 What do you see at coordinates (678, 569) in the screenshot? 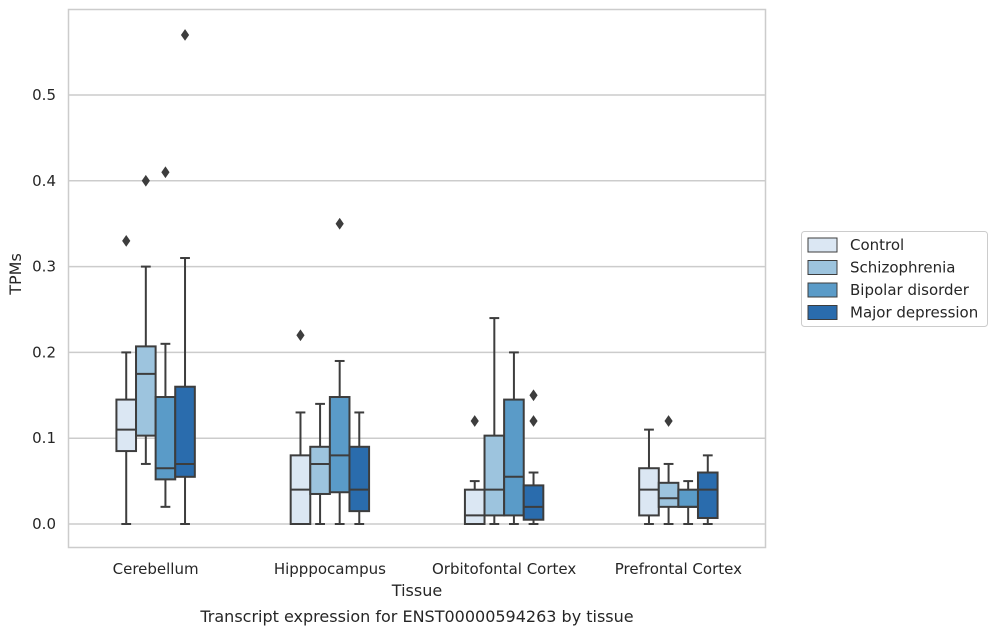
I see `x-tick-label: Prefrontal Cortex` at bounding box center [678, 569].